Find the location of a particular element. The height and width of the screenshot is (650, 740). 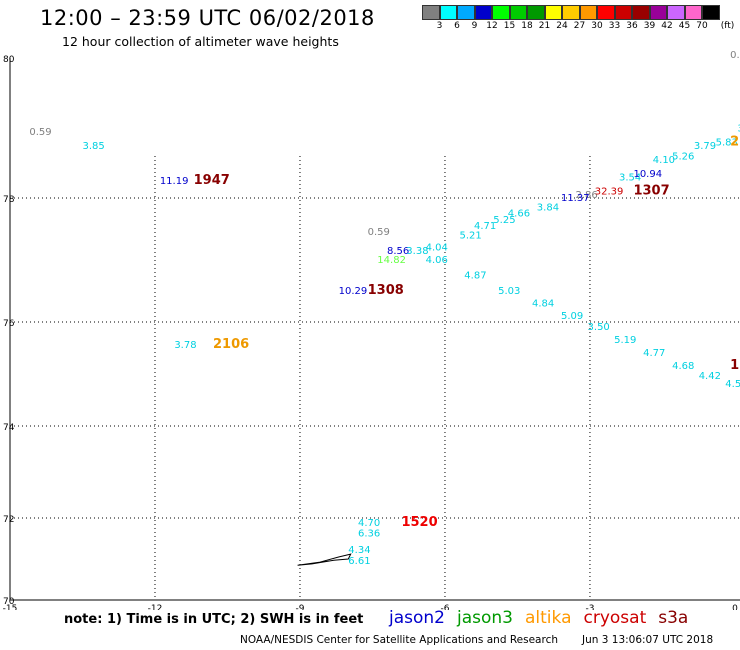

satellite-legend-jason2: jason2 is located at coordinates (417, 618).